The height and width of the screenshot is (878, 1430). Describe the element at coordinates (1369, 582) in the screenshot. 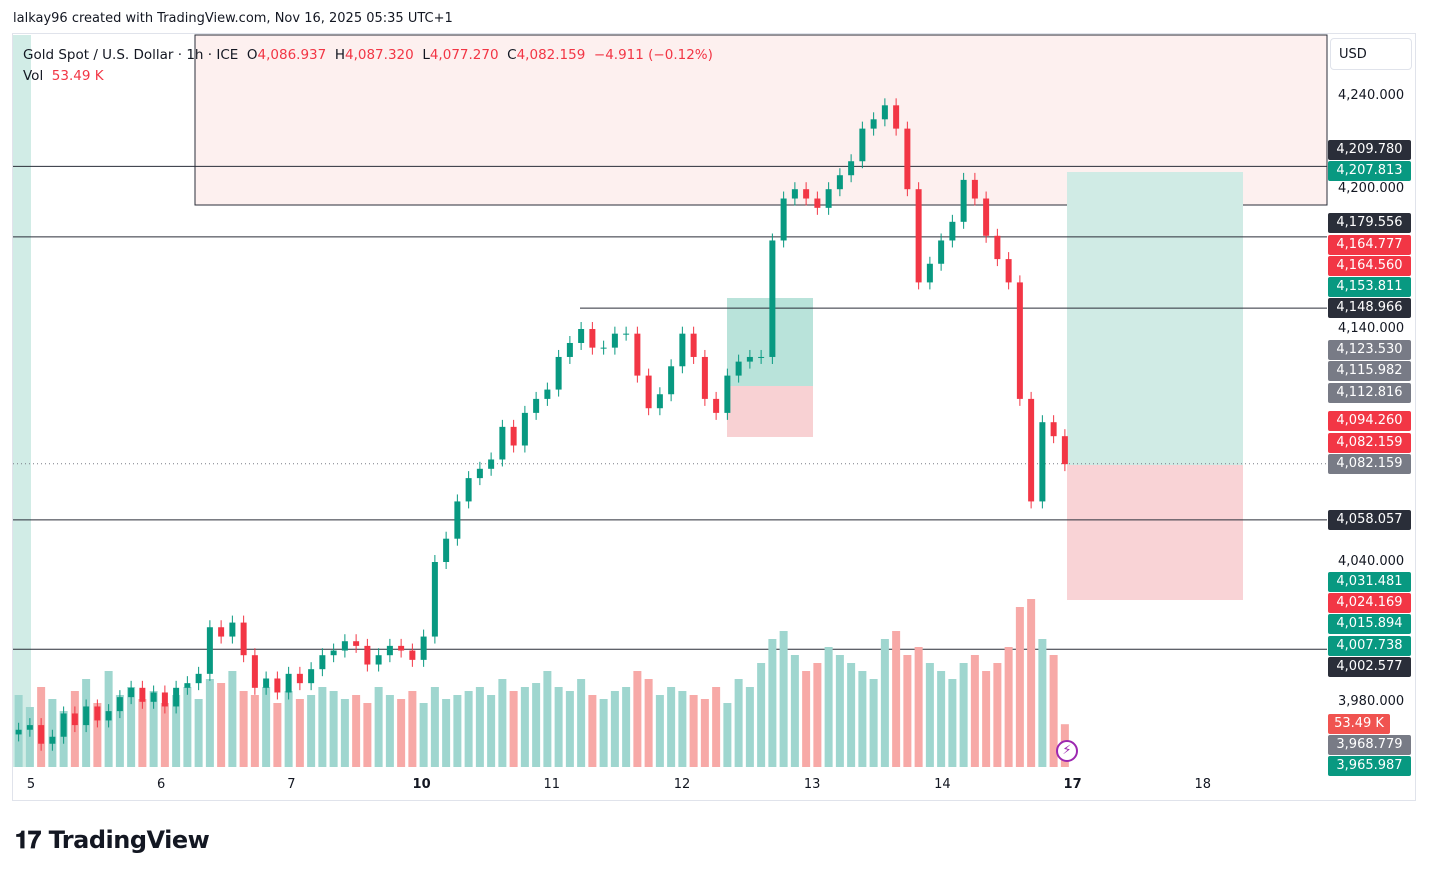

I see `price-label: 4,031.481` at that location.